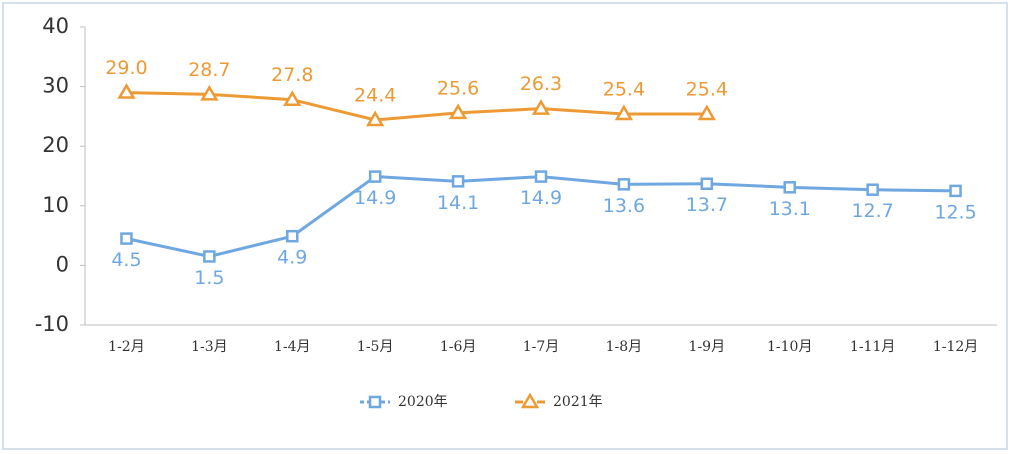 The image size is (1012, 454). What do you see at coordinates (578, 402) in the screenshot?
I see `legend-label: 2021年` at bounding box center [578, 402].